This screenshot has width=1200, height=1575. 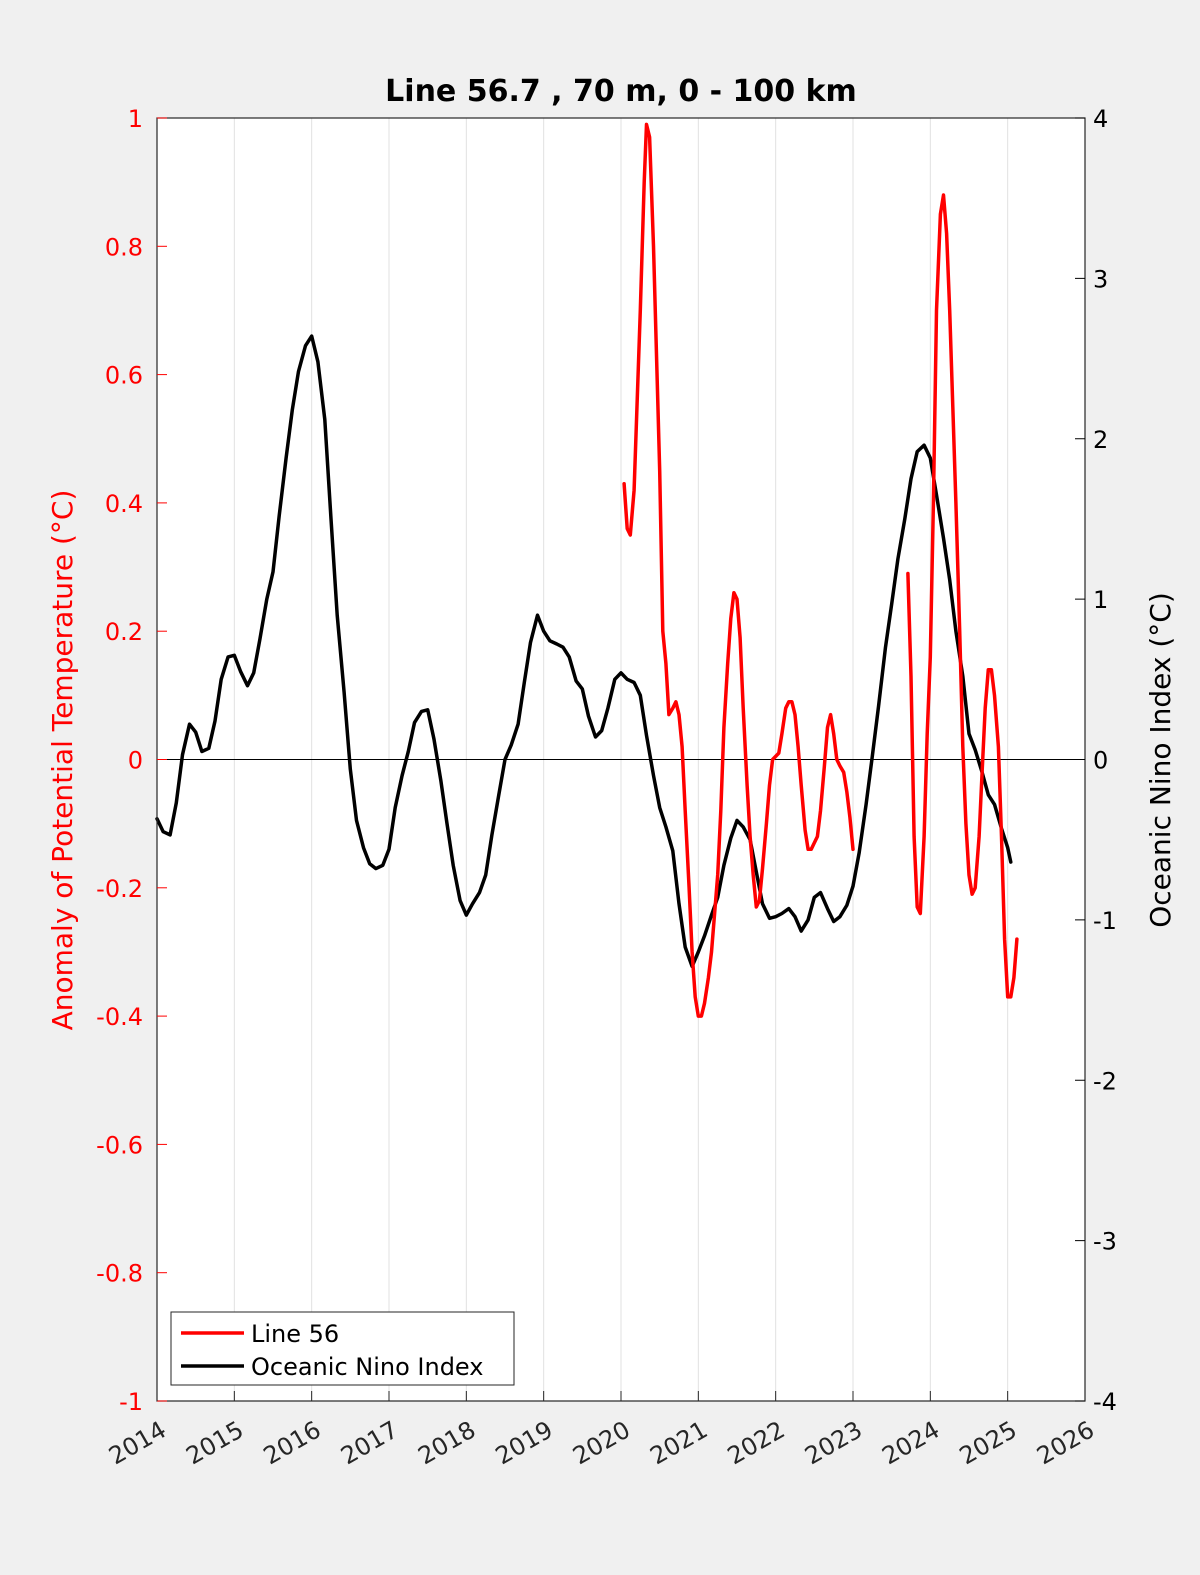 I want to click on legend-label-oni: Oceanic Nino Index, so click(x=367, y=1367).